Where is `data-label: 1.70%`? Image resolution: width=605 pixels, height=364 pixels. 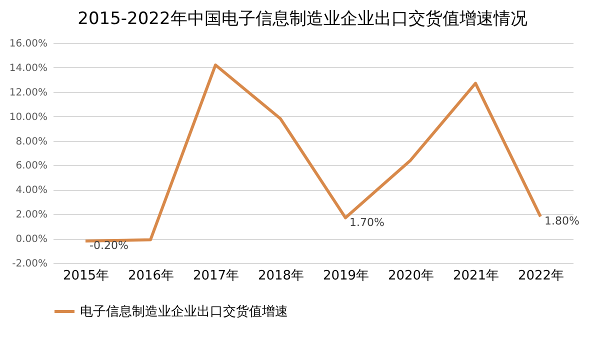 data-label: 1.70% is located at coordinates (367, 222).